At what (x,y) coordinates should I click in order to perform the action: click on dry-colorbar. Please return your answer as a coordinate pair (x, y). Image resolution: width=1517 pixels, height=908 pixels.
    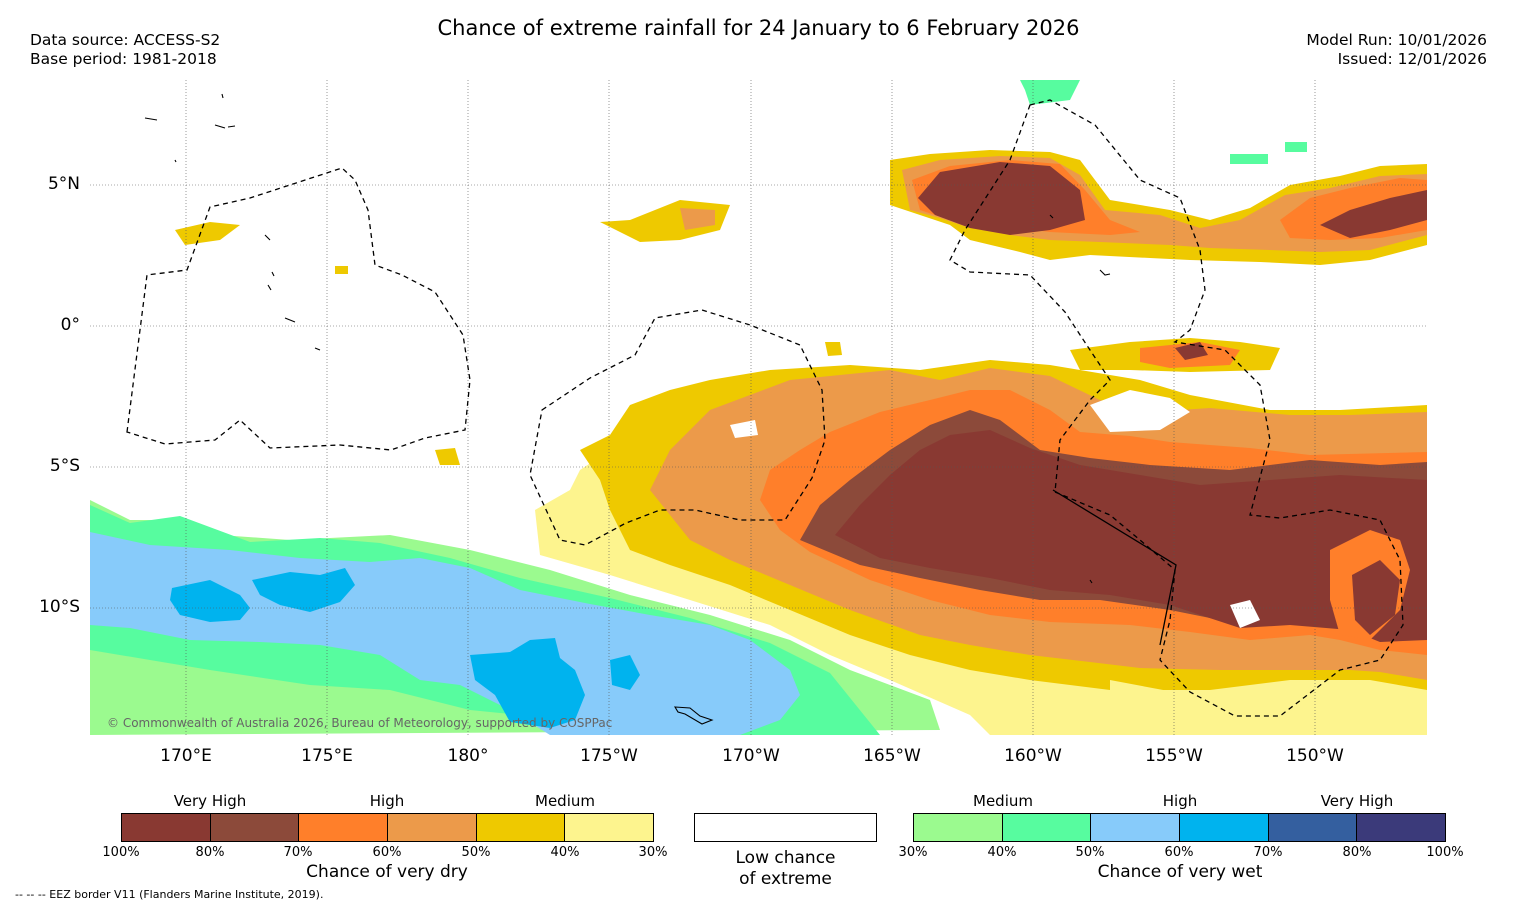
    Looking at the image, I should click on (387, 827).